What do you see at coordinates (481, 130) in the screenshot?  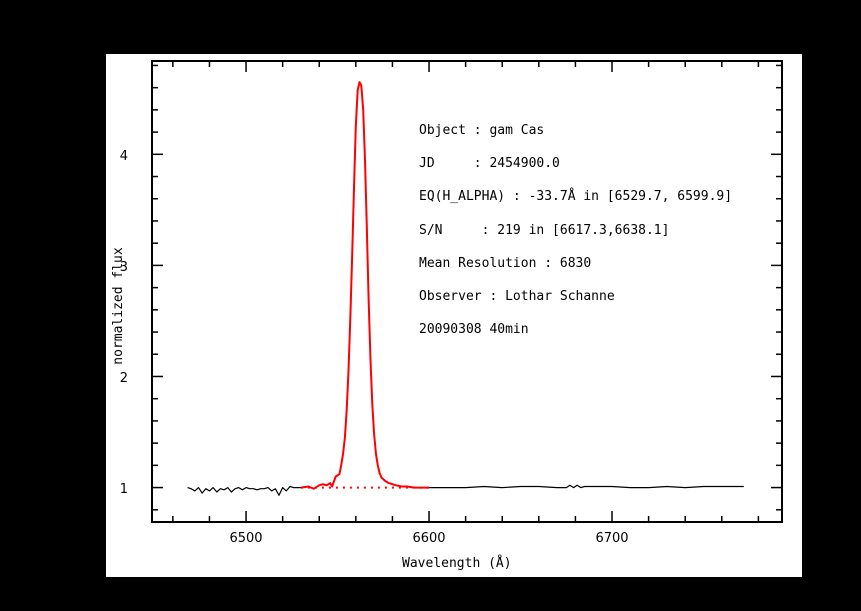 I see `info-object: Object : gam Cas` at bounding box center [481, 130].